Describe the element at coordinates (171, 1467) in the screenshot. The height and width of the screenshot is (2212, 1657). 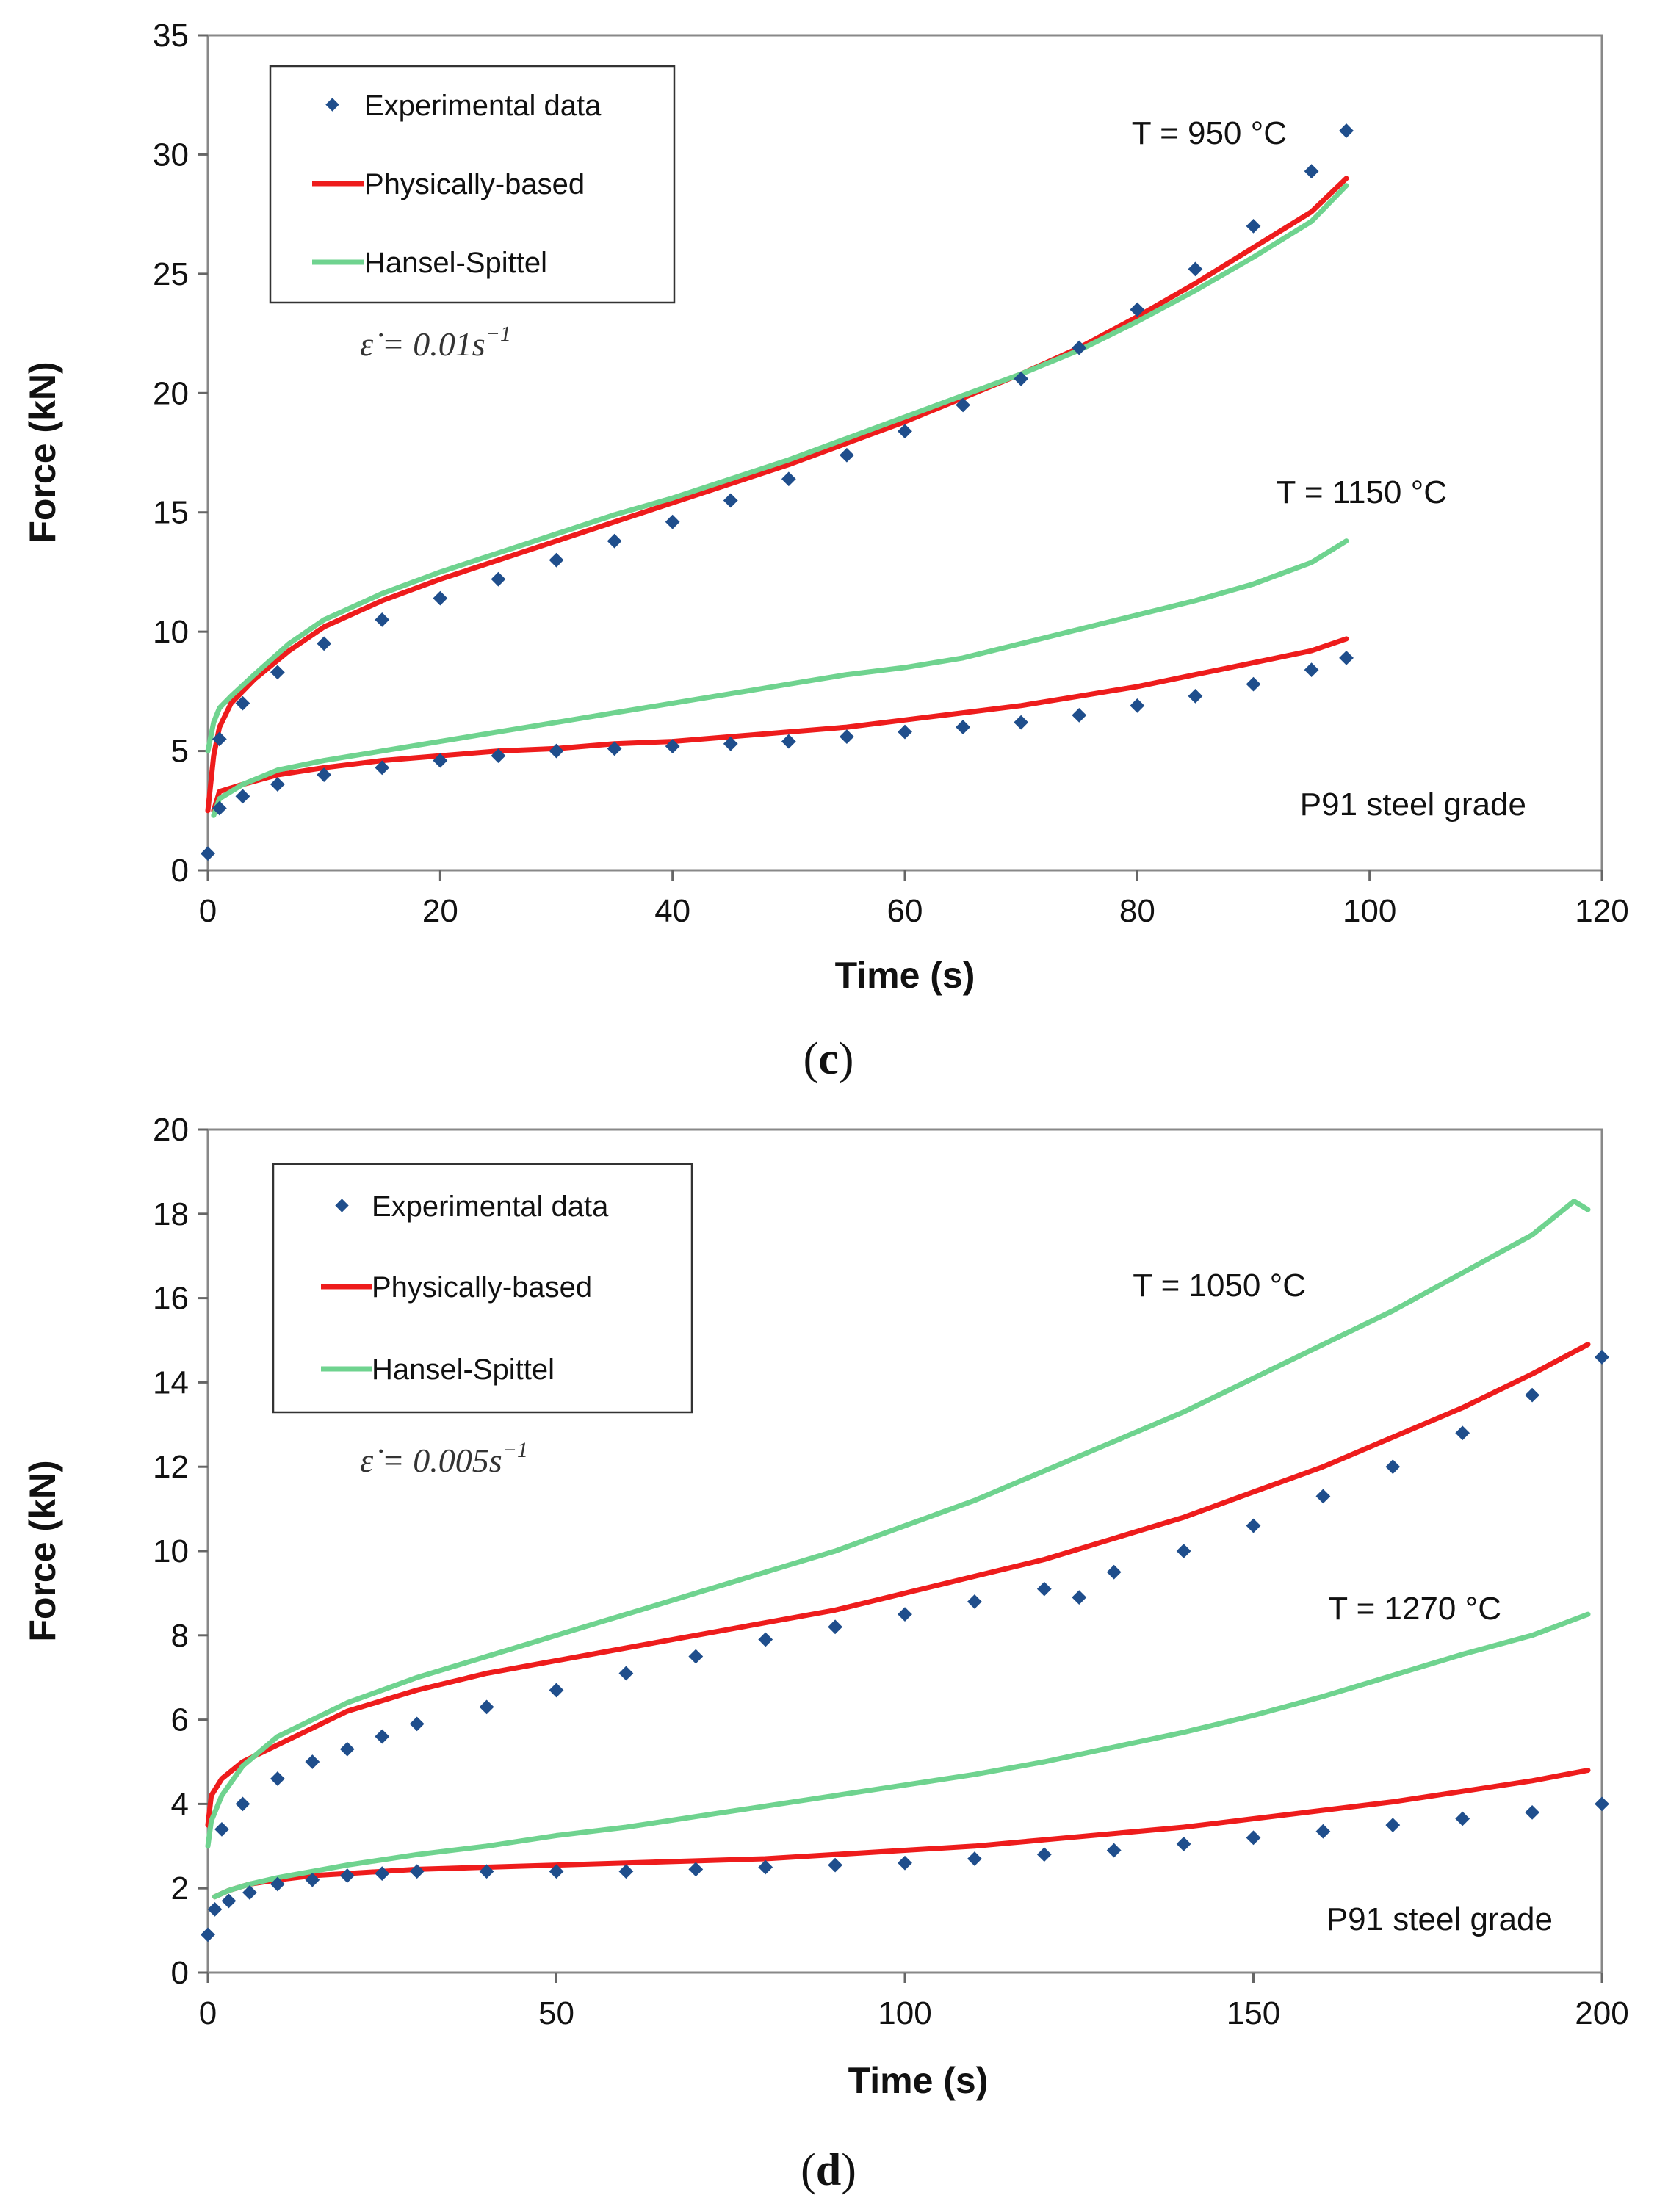
I see `y-tick-label: 12` at that location.